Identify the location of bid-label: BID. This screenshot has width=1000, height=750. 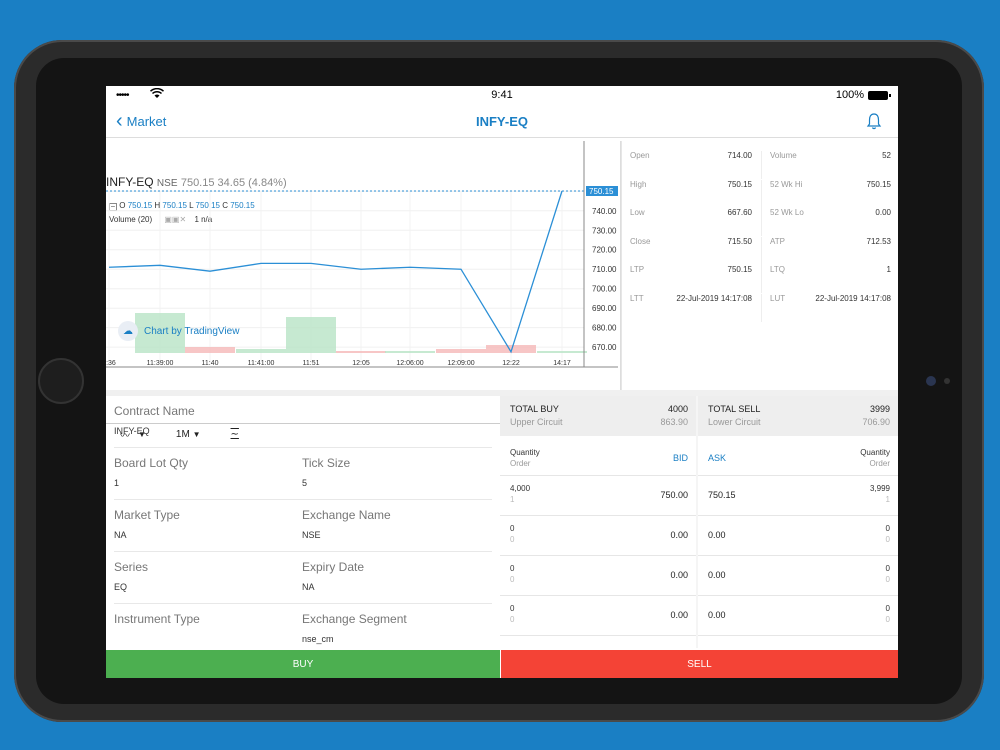
(680, 458).